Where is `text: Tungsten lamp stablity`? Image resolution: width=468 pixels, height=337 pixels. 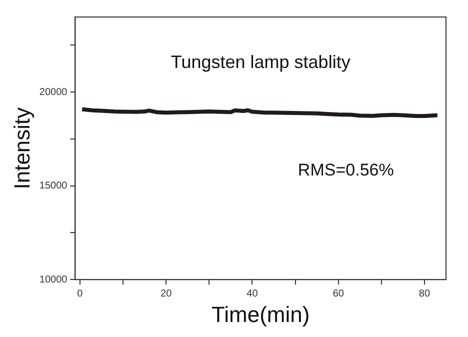 text: Tungsten lamp stablity is located at coordinates (260, 62).